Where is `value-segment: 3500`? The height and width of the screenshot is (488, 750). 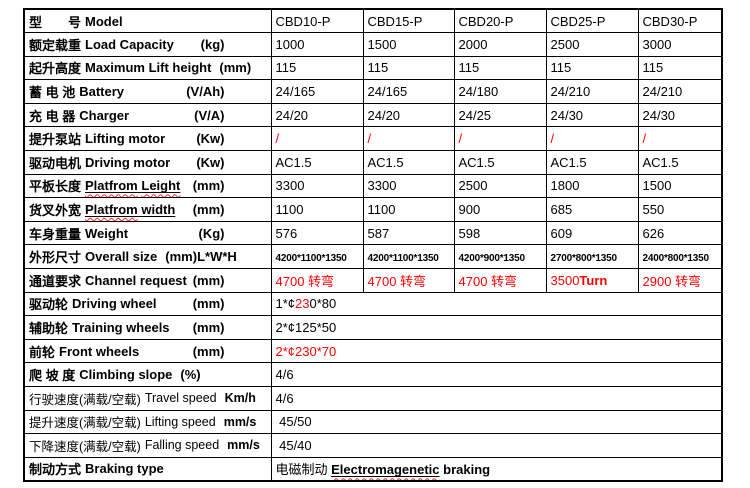 value-segment: 3500 is located at coordinates (565, 280).